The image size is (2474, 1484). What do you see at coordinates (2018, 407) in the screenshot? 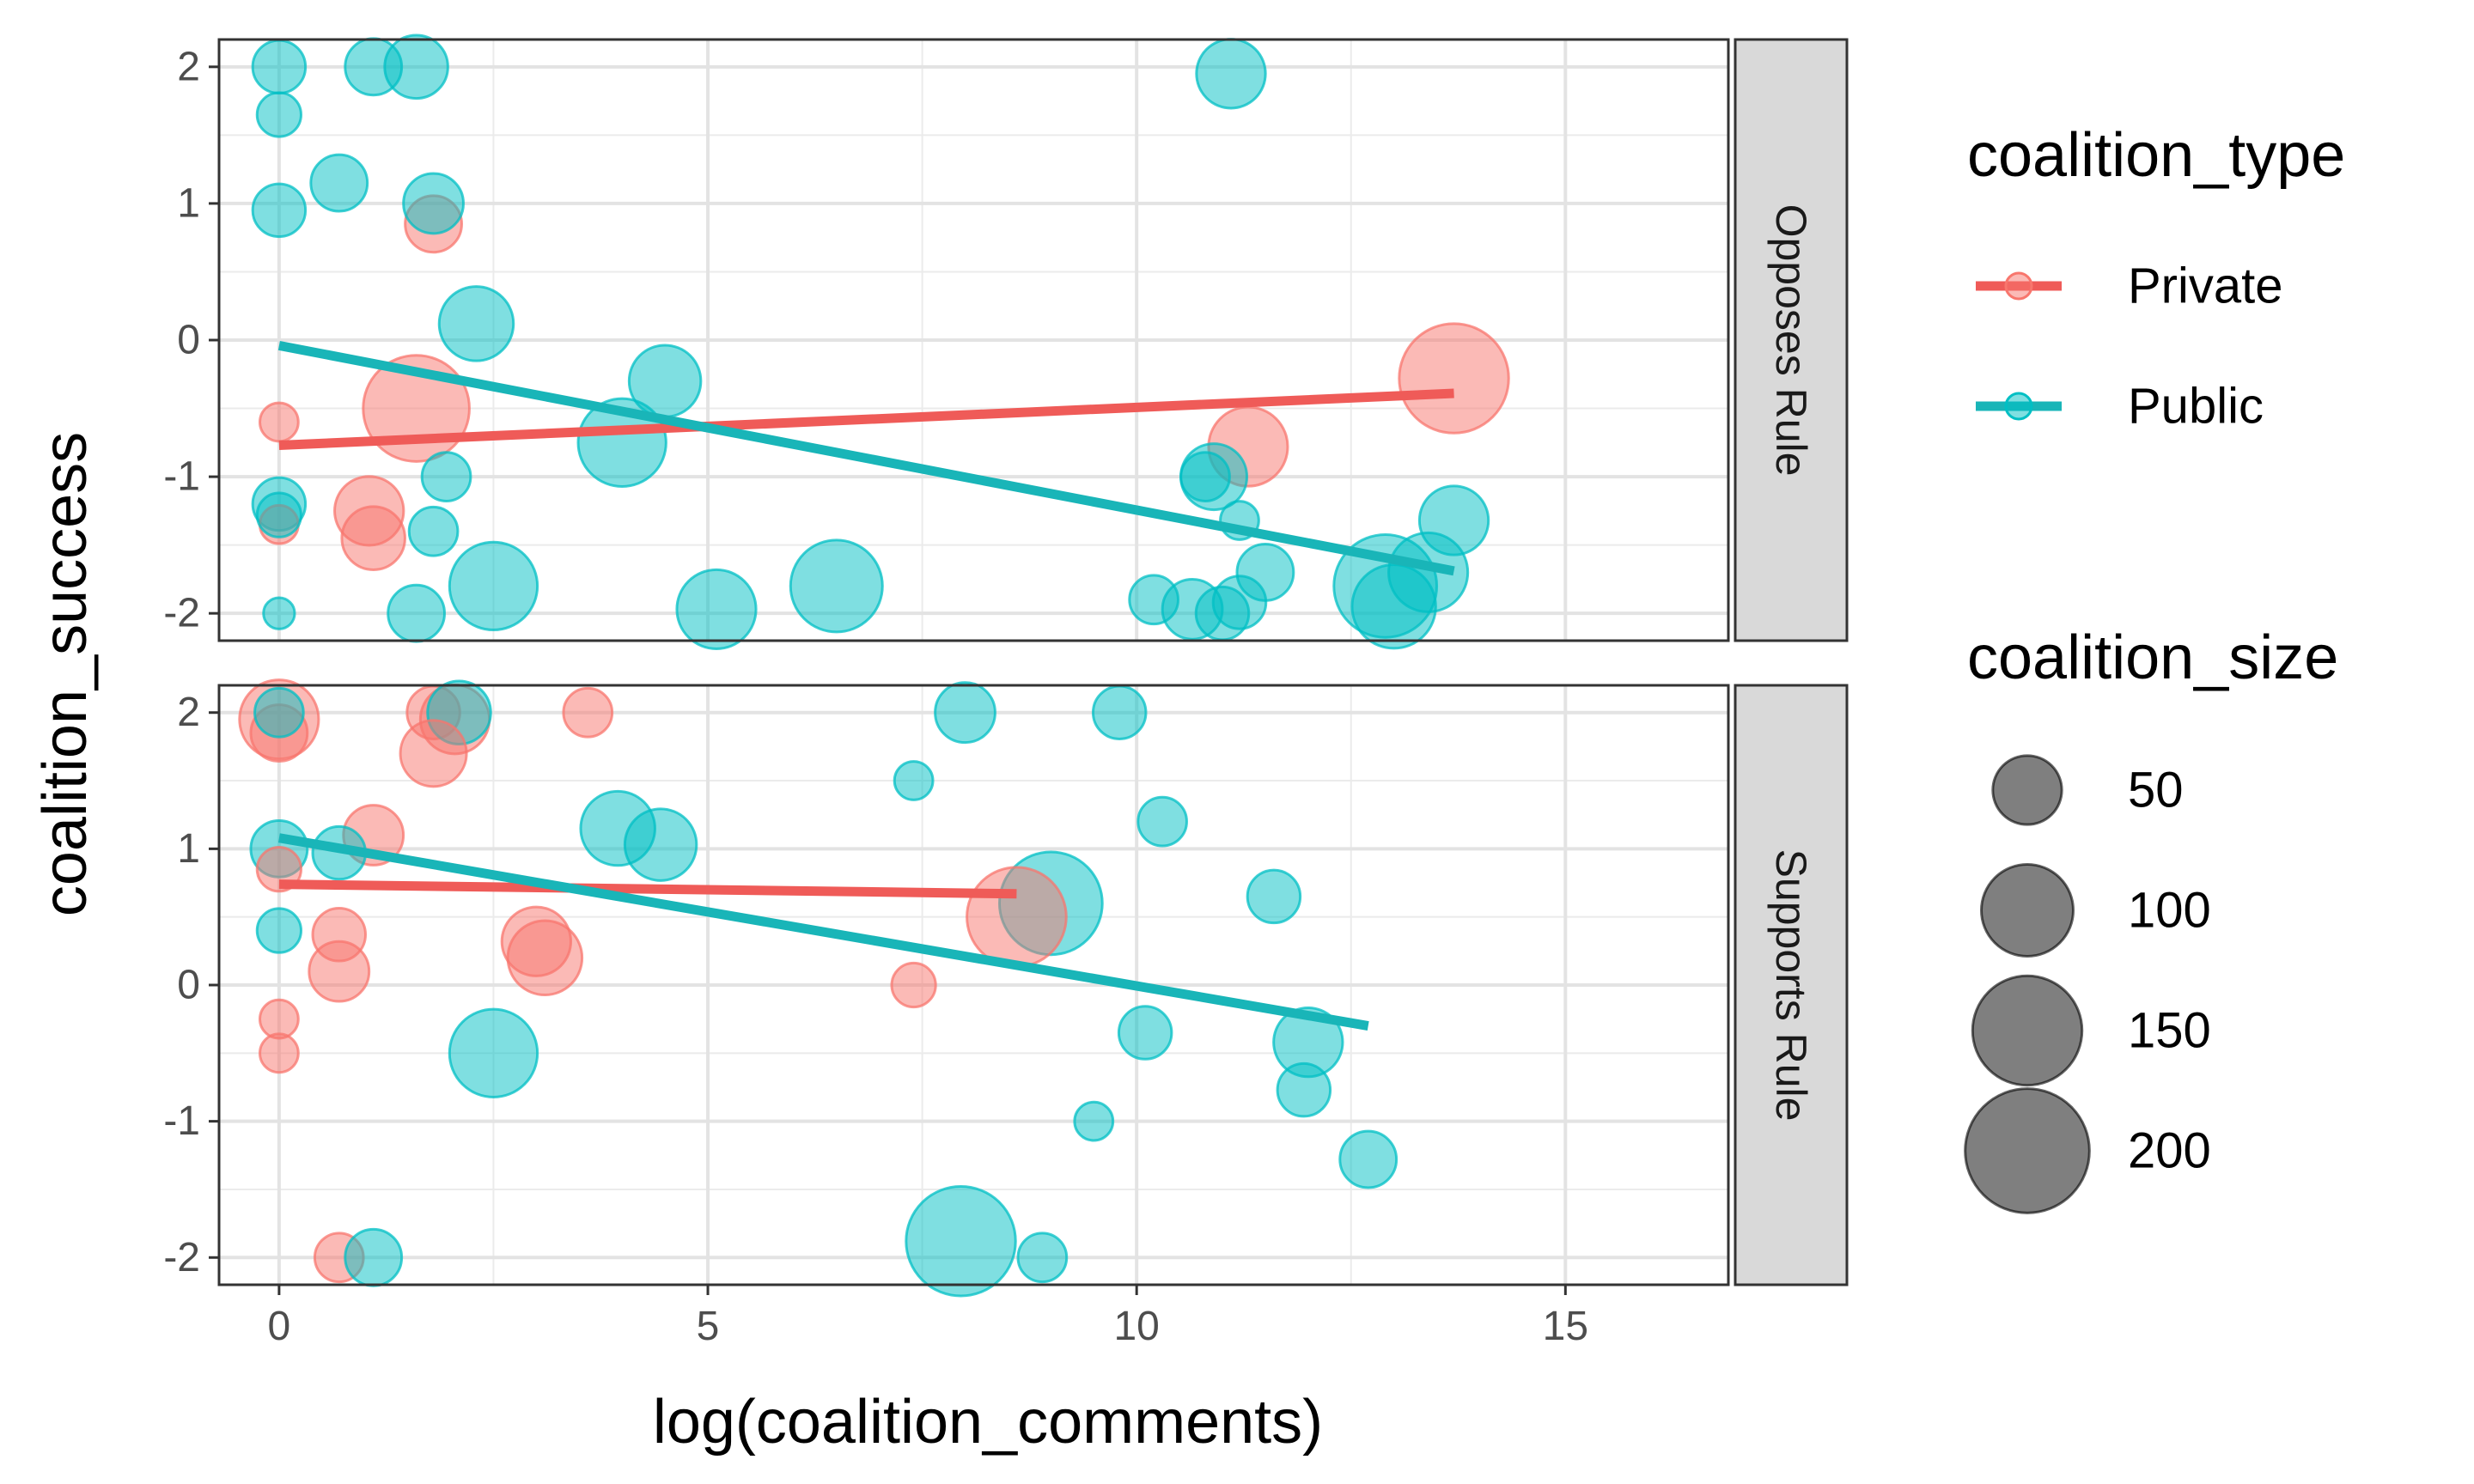
I see `legend-key-point-public` at bounding box center [2018, 407].